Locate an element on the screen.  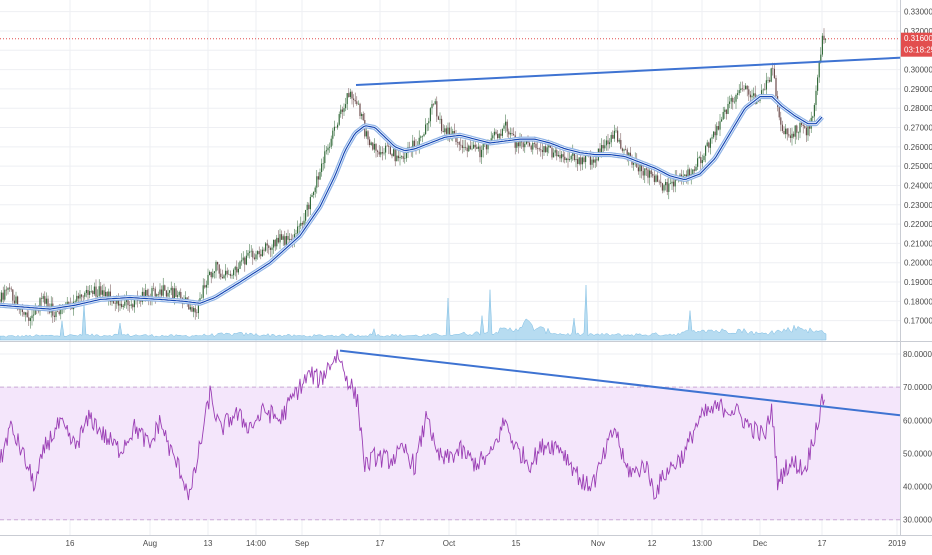
rsi-tick-label: 60.0000 is located at coordinates (917, 420).